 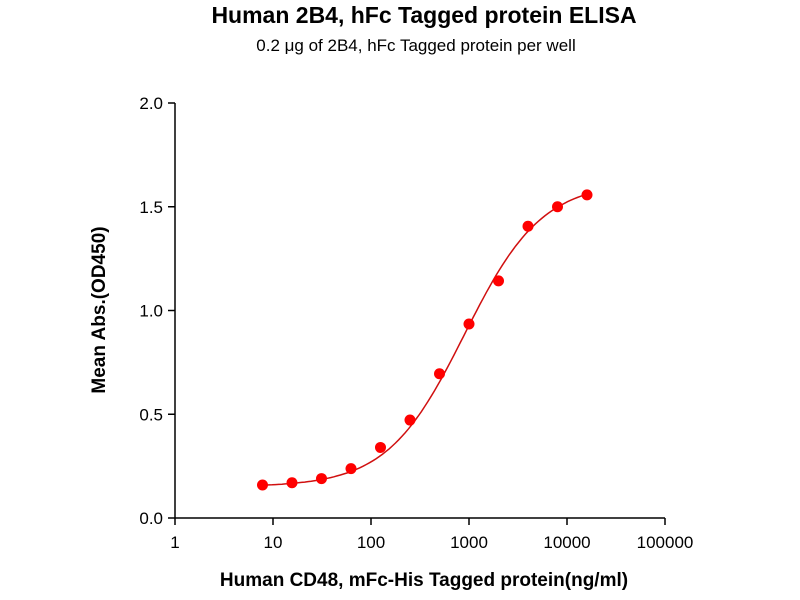 What do you see at coordinates (566, 542) in the screenshot?
I see `x-tick-label: 10000` at bounding box center [566, 542].